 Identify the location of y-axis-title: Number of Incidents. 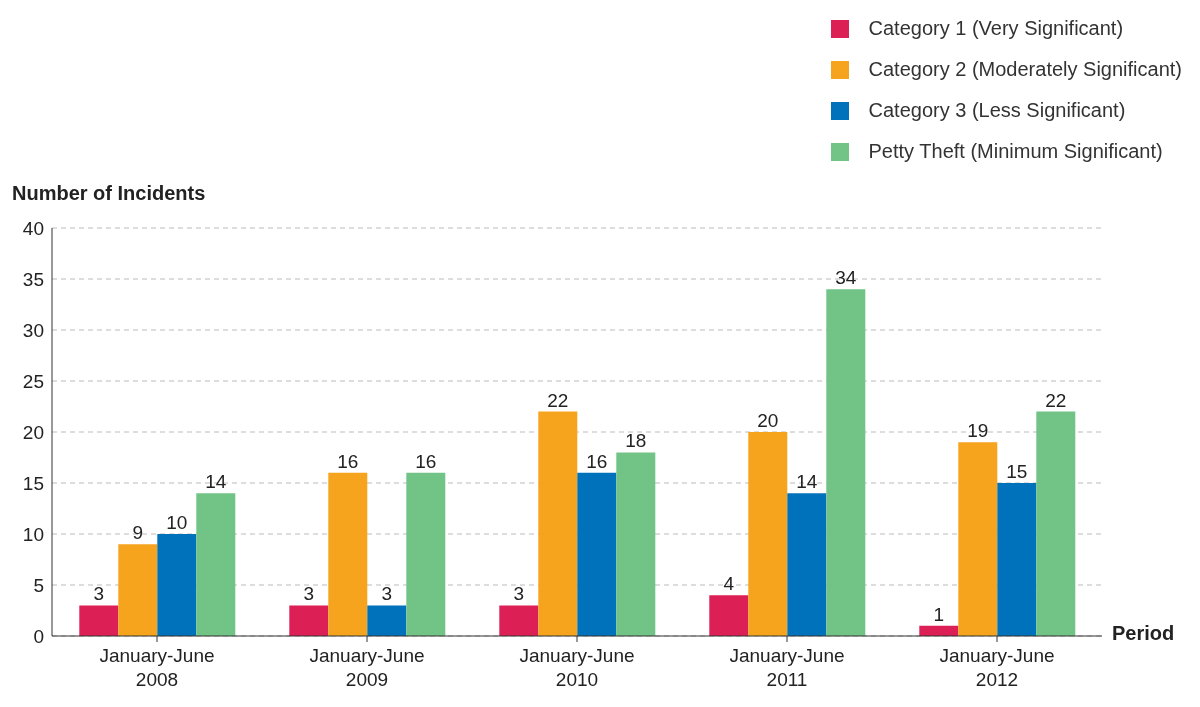
(109, 193).